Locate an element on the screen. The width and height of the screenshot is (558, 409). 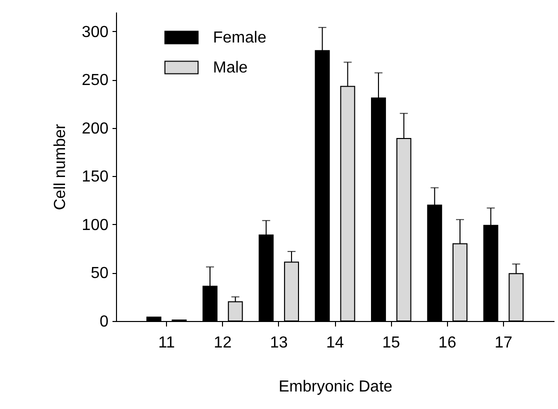
x-tick-label: 13 is located at coordinates (279, 343).